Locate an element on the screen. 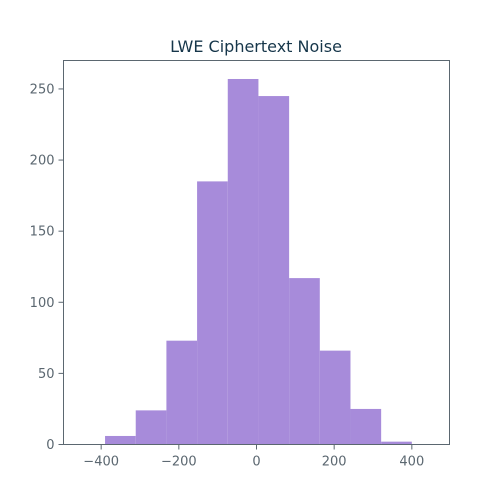  y-tick-label: 0 is located at coordinates (50, 445).